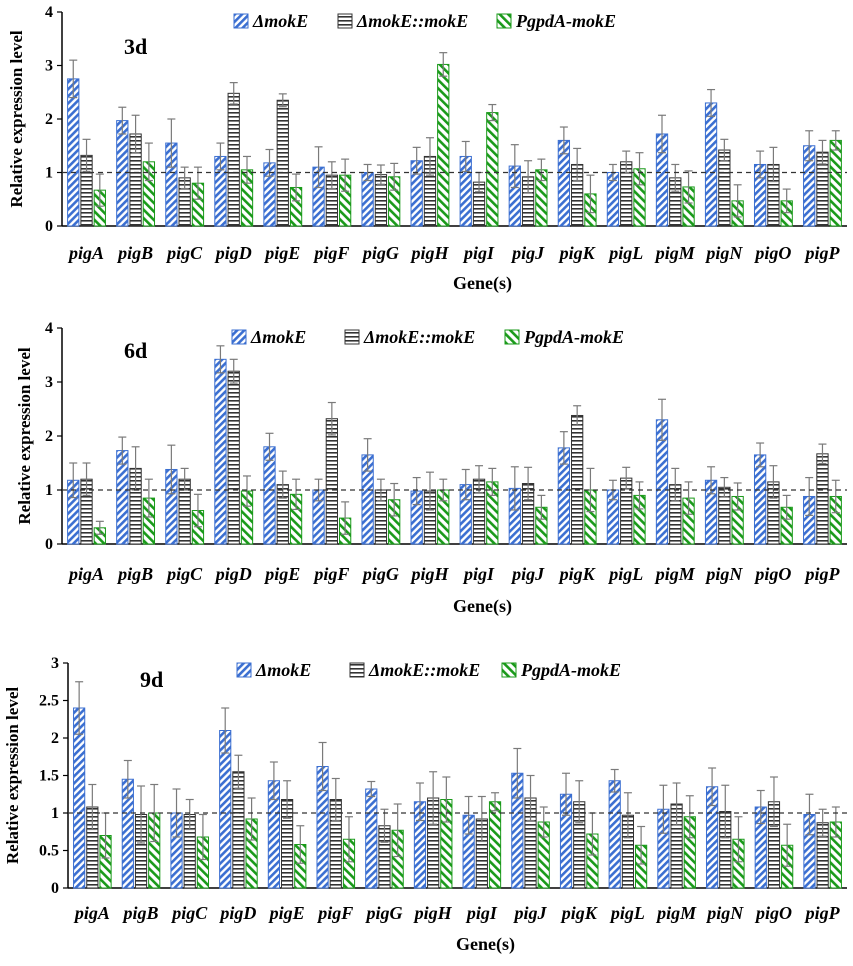  What do you see at coordinates (482, 606) in the screenshot?
I see `x-axis-label: Gene(s)` at bounding box center [482, 606].